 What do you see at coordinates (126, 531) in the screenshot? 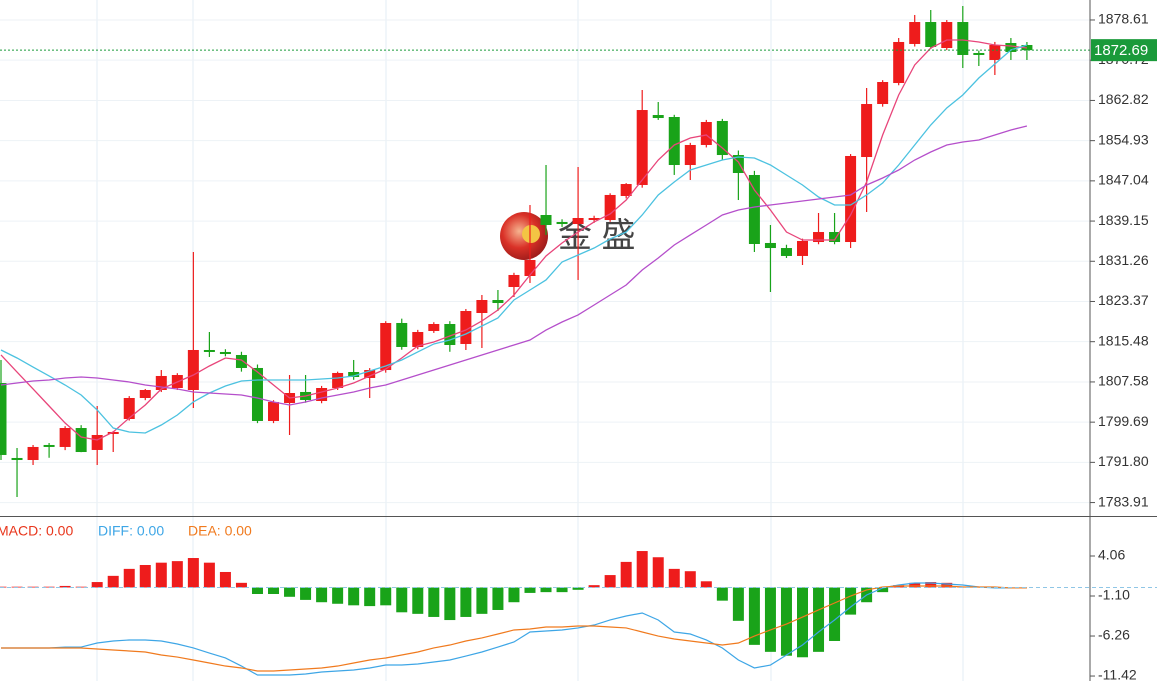
I see `legend: MACD: 0.00 DIFF: 0.00 DEA: 0.00` at bounding box center [126, 531].